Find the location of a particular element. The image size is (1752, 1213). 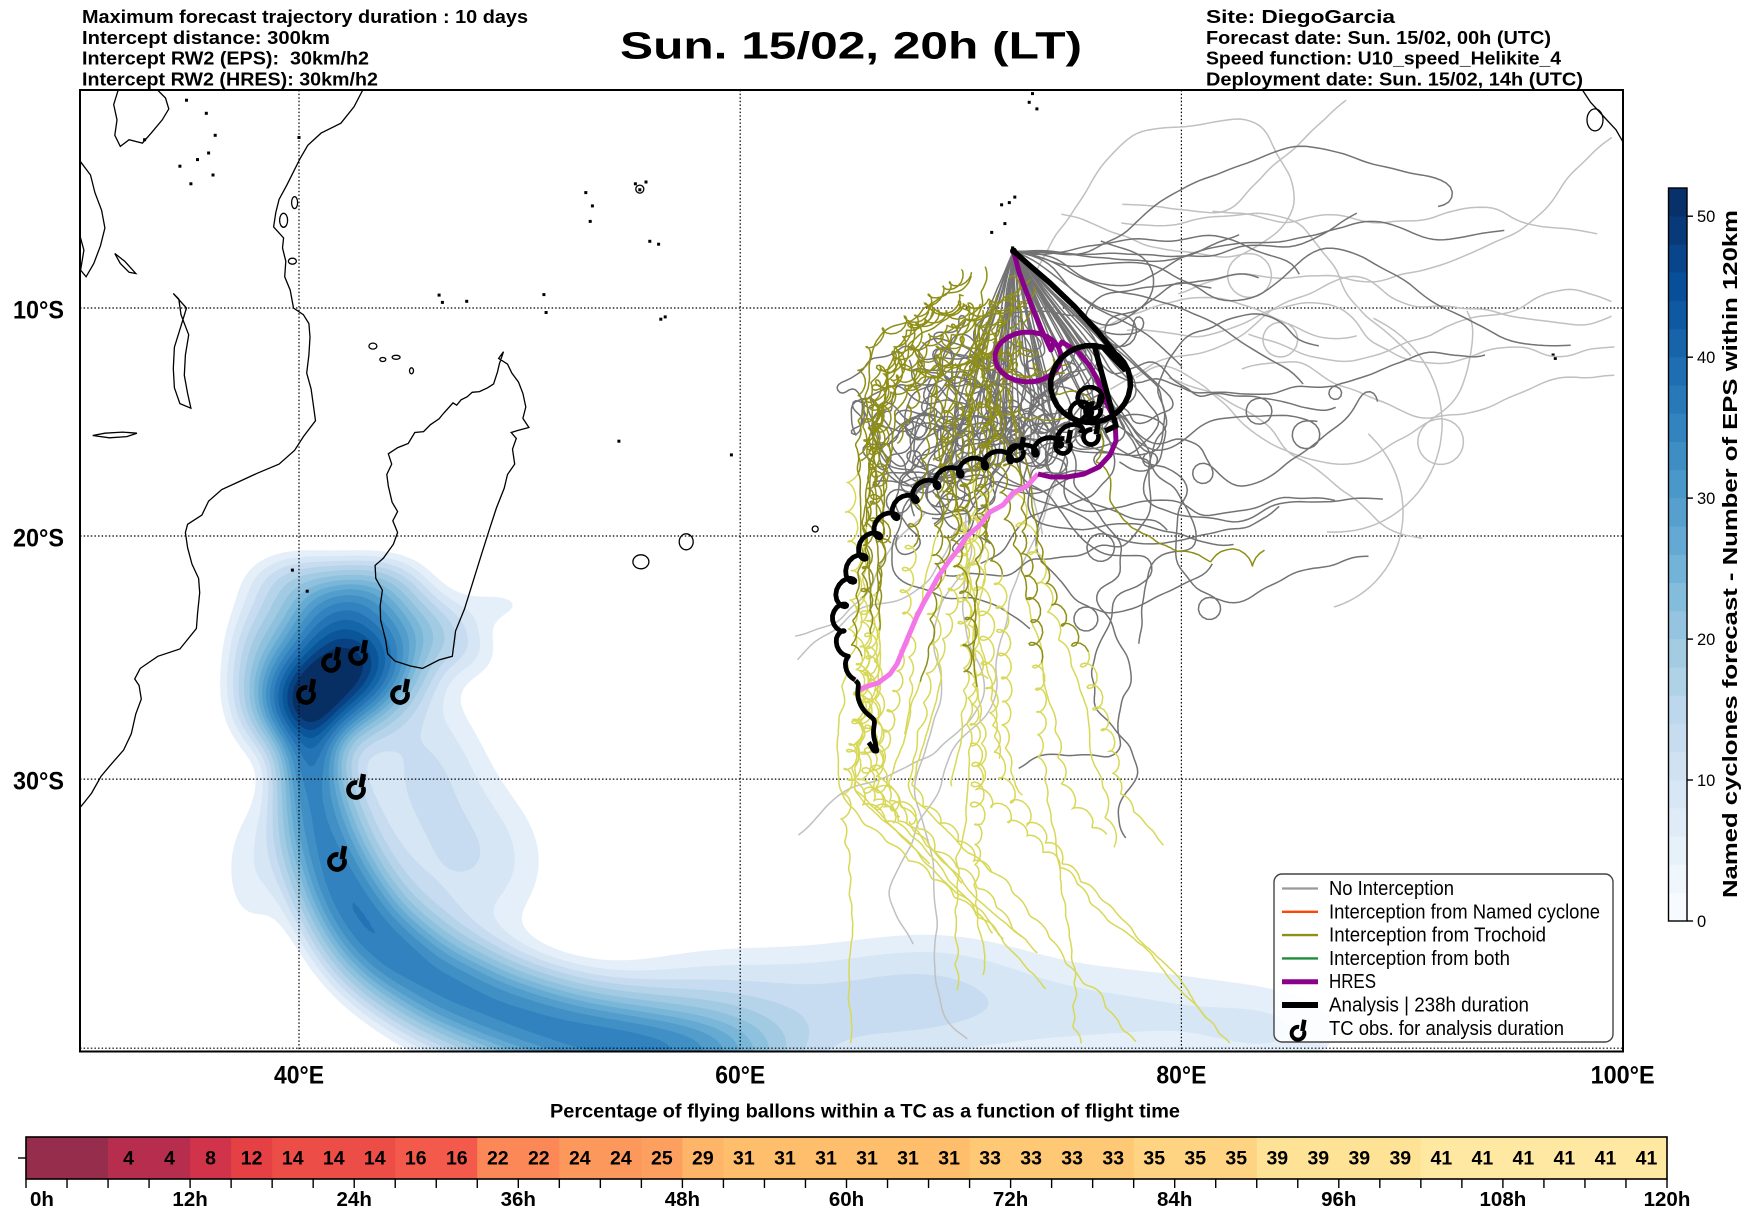

svg-text: 25 is located at coordinates (662, 1159).